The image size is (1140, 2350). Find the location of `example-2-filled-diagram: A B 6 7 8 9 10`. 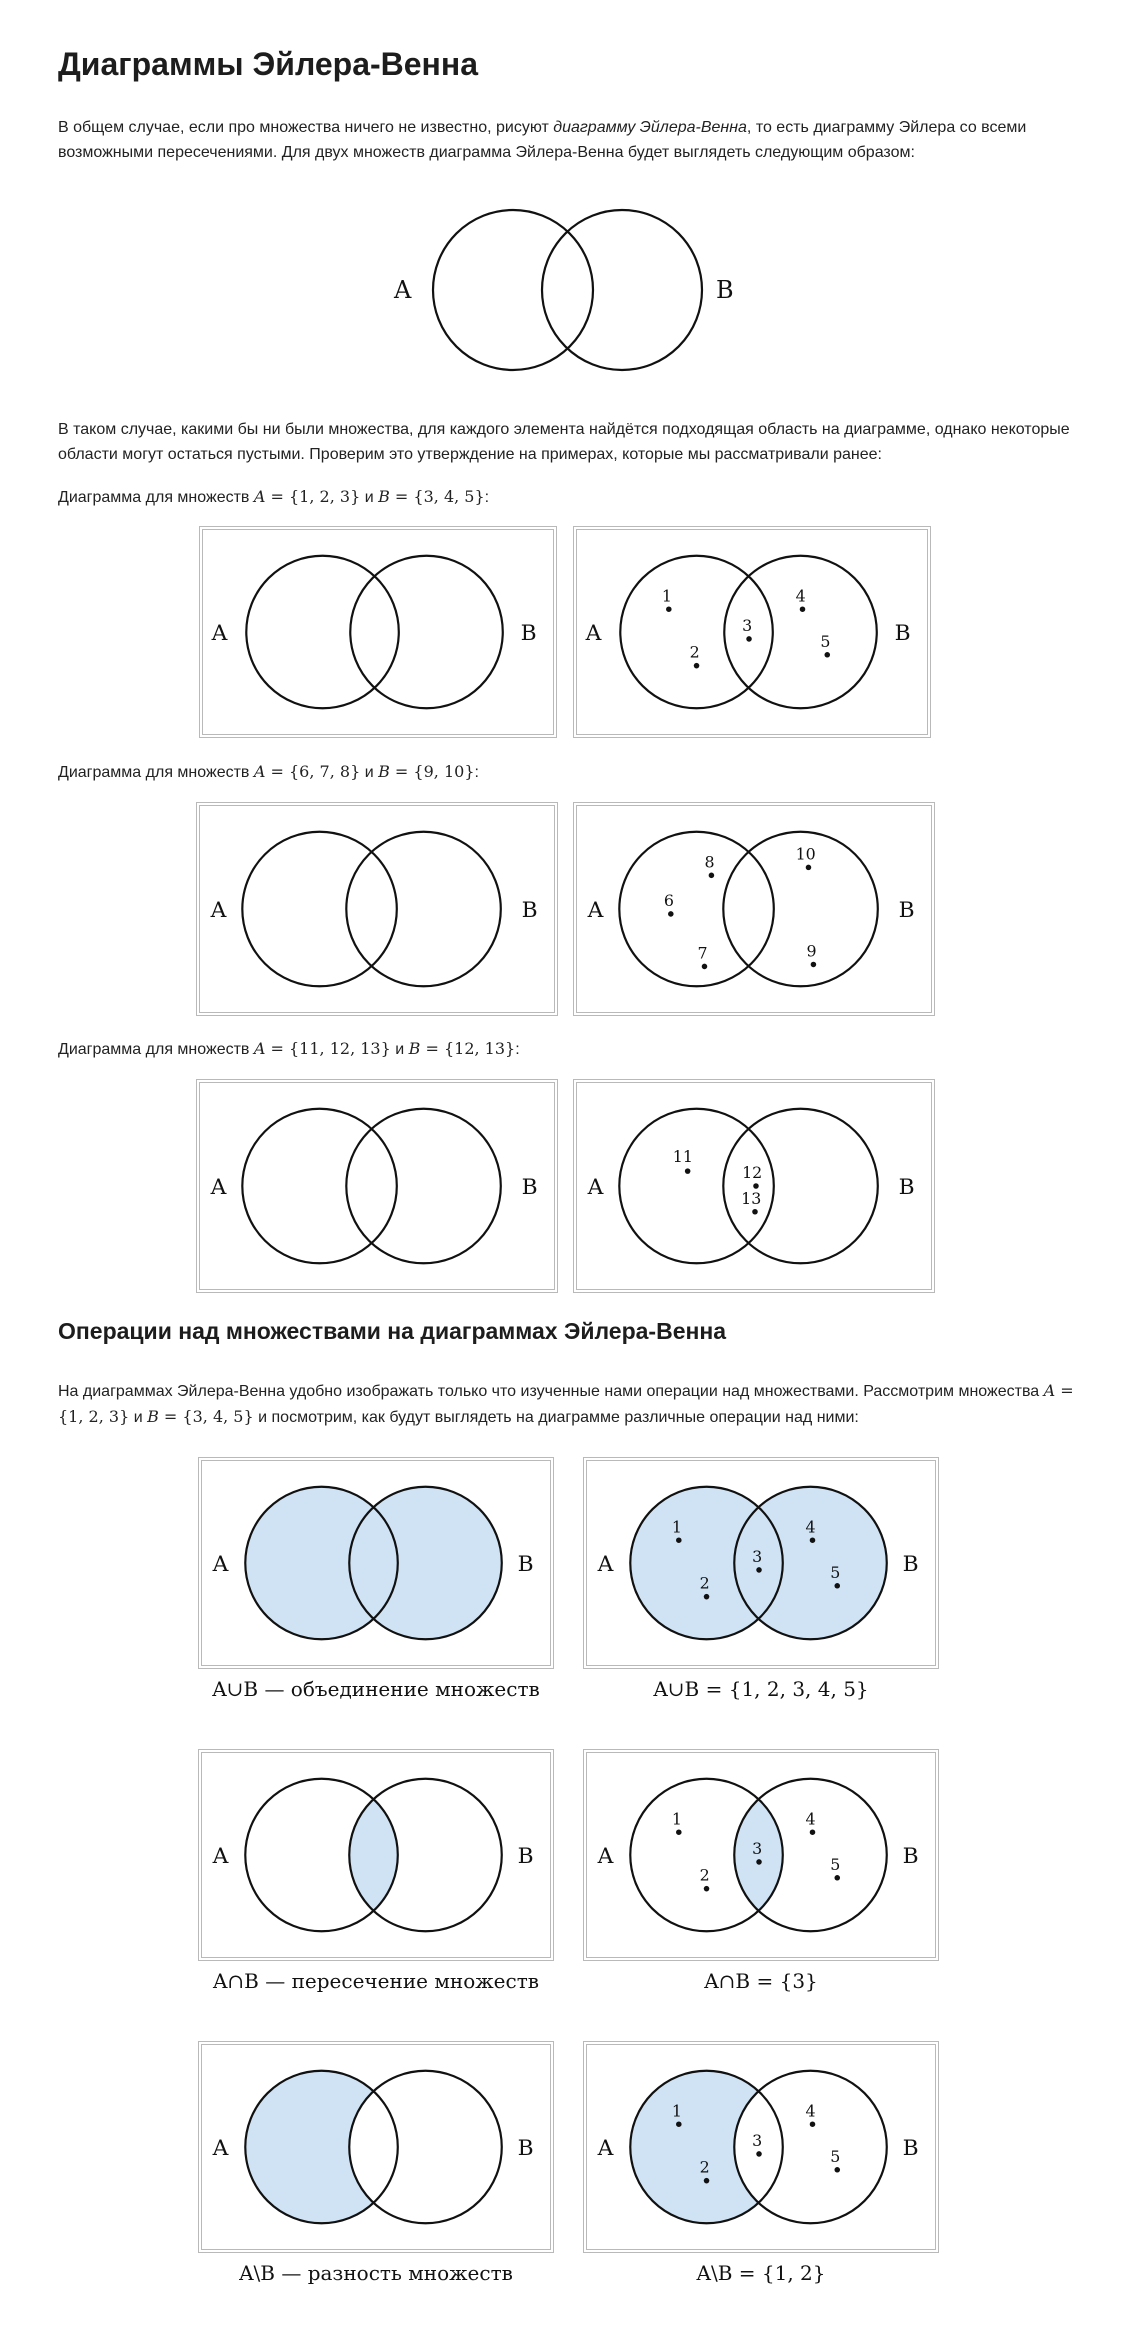

example-2-filled-diagram: A B 6 7 8 9 10 is located at coordinates (754, 909).